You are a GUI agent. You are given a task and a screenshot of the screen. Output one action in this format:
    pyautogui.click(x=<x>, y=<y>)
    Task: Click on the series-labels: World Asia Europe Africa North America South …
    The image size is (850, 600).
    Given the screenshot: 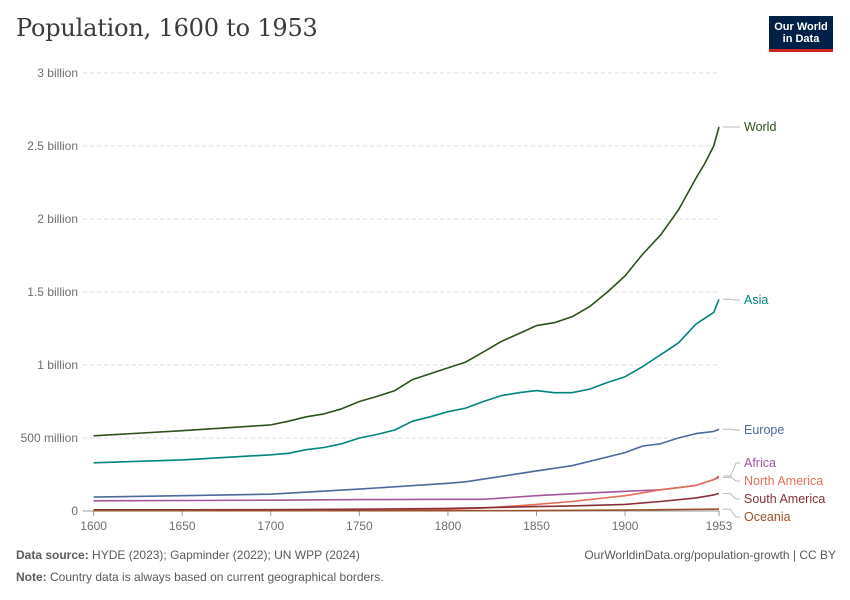 What is the action you would take?
    pyautogui.click(x=774, y=322)
    